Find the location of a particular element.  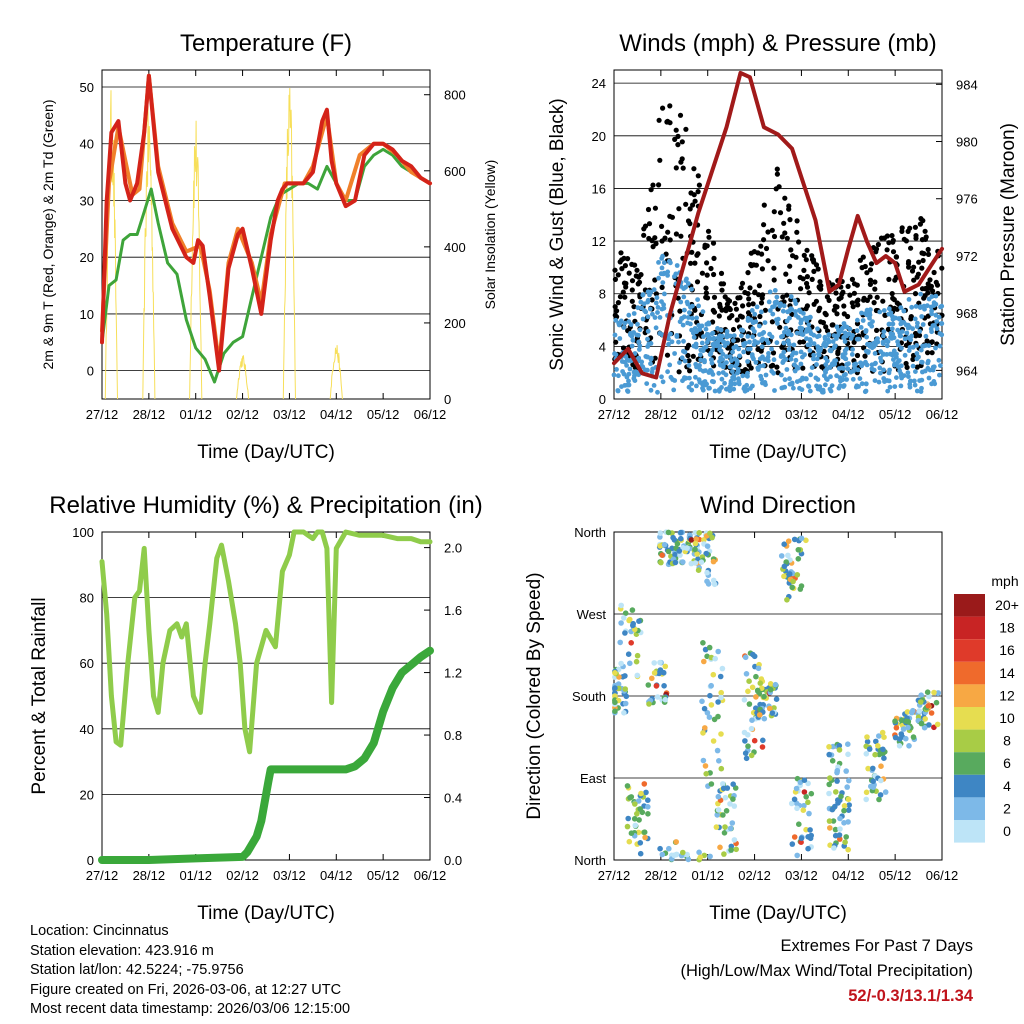

solar-insolation-line is located at coordinates (149, 252).